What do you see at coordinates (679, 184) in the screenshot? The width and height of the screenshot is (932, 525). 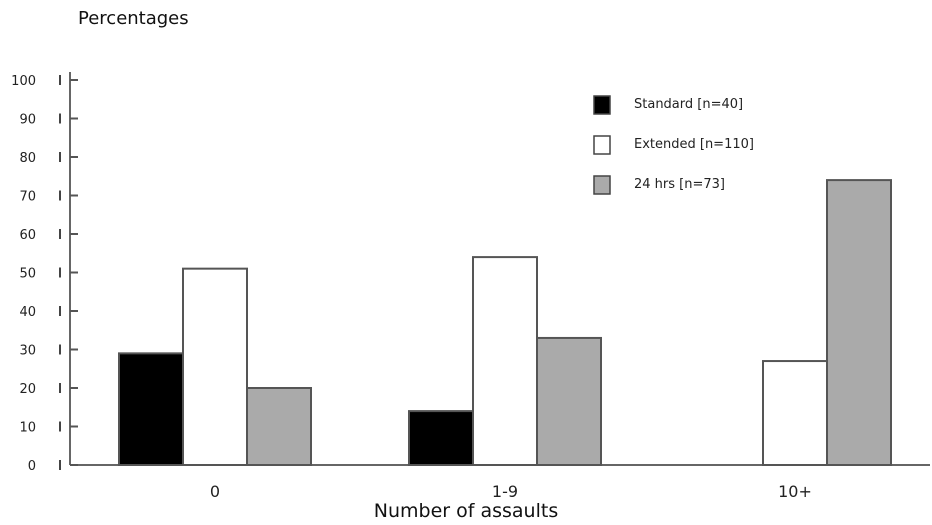 I see `legend-label: 24 hrs [n=73]` at bounding box center [679, 184].